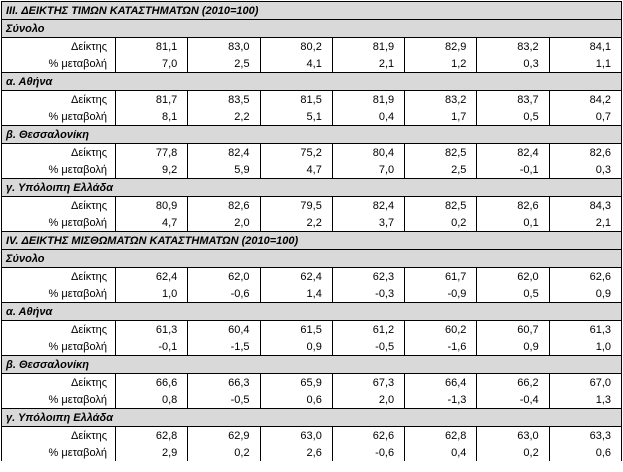 The image size is (623, 472). I want to click on cell-value: 2,9, so click(151, 452).